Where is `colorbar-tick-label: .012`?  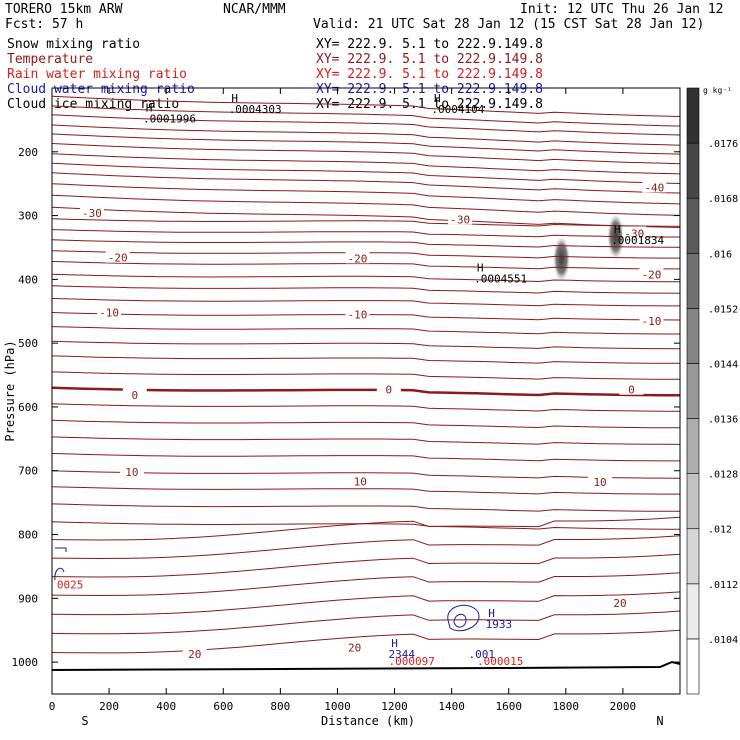 colorbar-tick-label: .012 is located at coordinates (720, 530).